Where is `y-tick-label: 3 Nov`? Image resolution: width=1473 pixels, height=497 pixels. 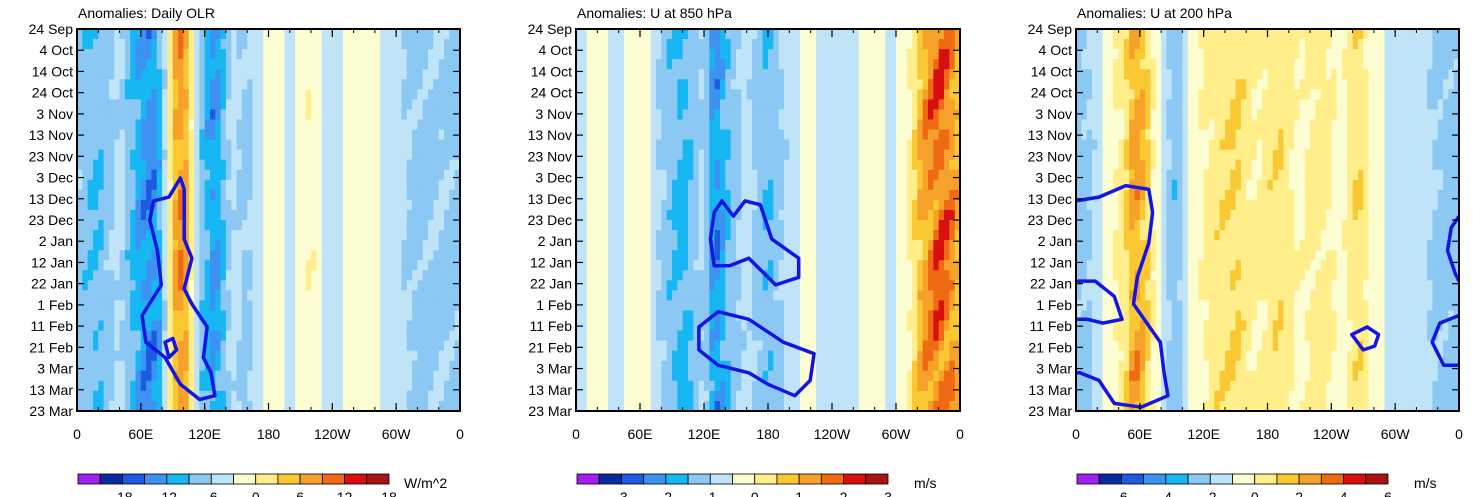
y-tick-label: 3 Nov is located at coordinates (54, 114).